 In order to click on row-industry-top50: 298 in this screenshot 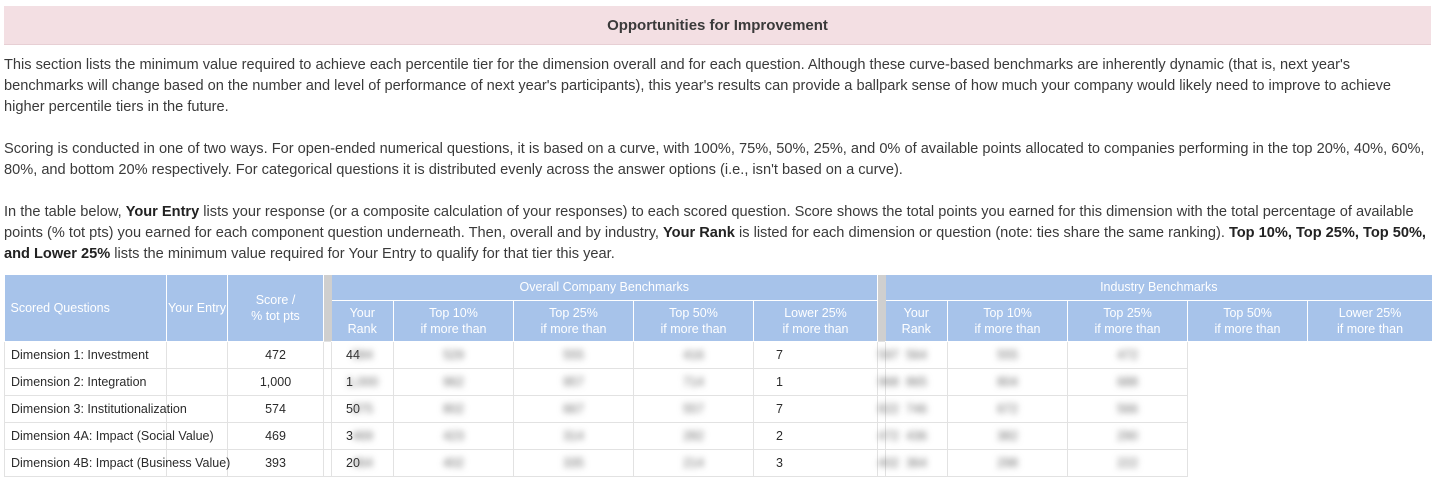, I will do `click(1008, 462)`.